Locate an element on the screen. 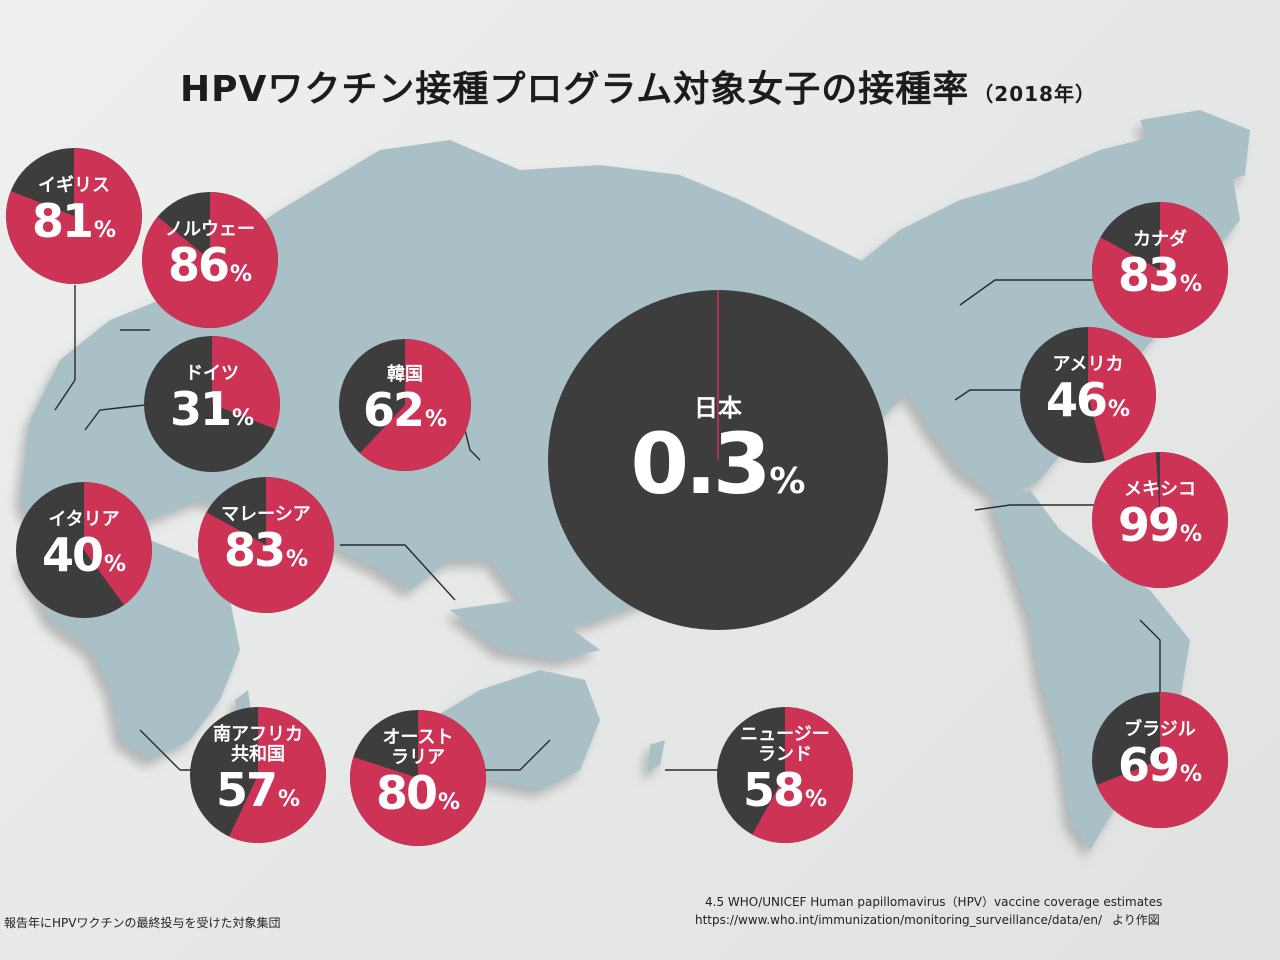 The image size is (1280, 960). source-suffix: より作図 is located at coordinates (1136, 920).